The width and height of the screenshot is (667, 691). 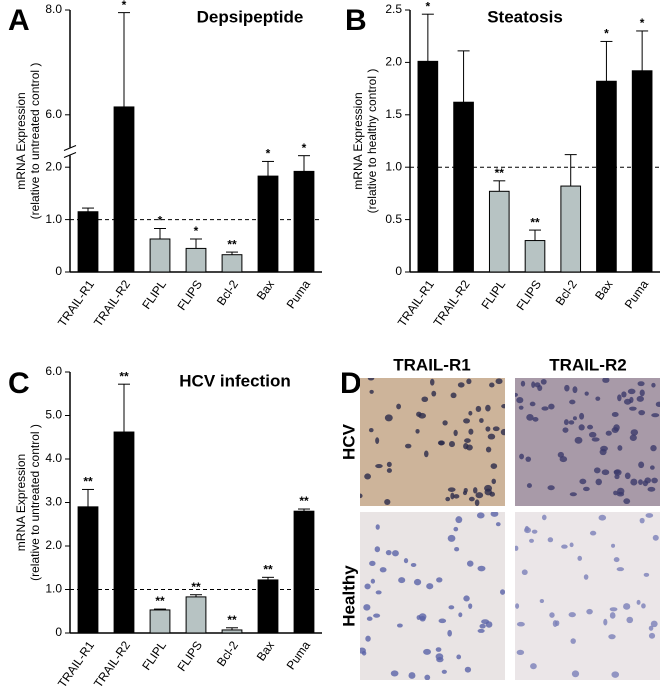 I want to click on chart-title: Steatosis, so click(x=525, y=16).